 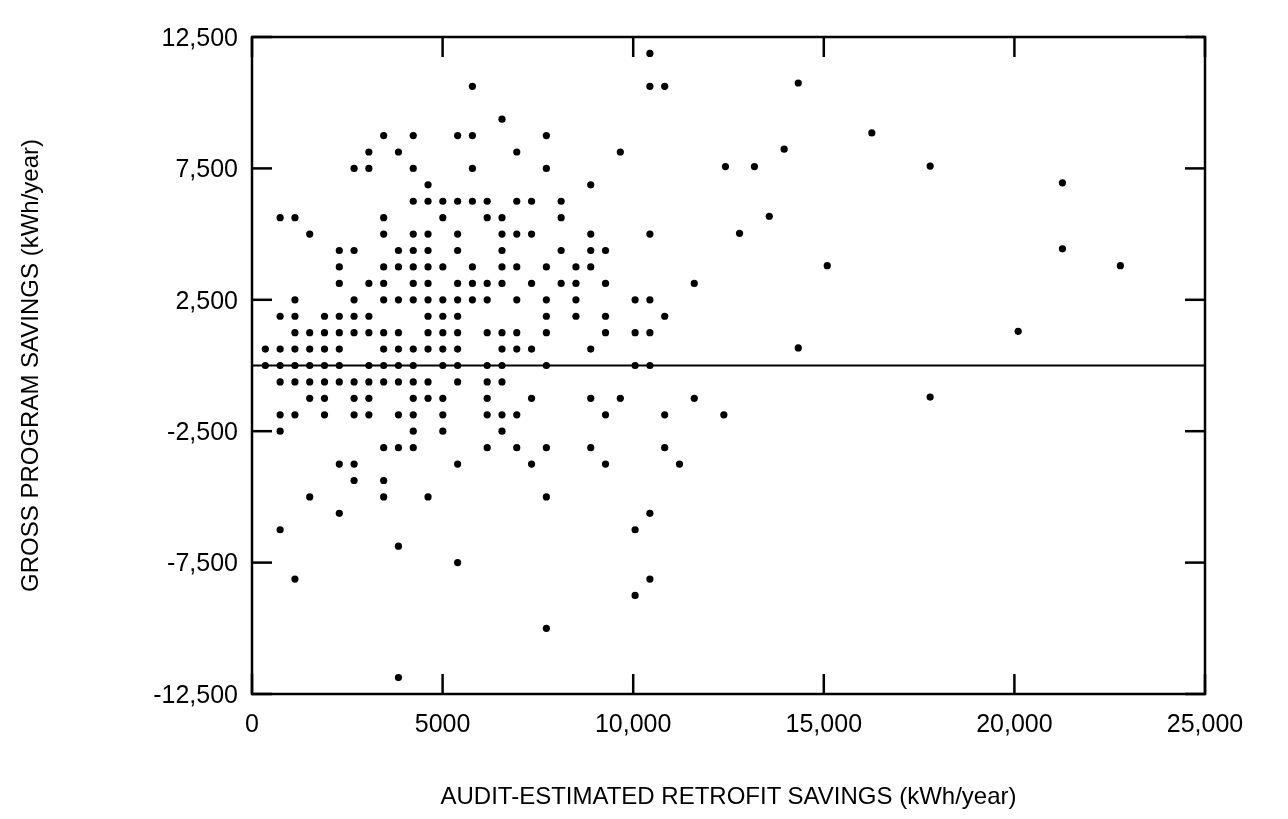 I want to click on y-tick-label: 12,500, so click(x=199, y=36).